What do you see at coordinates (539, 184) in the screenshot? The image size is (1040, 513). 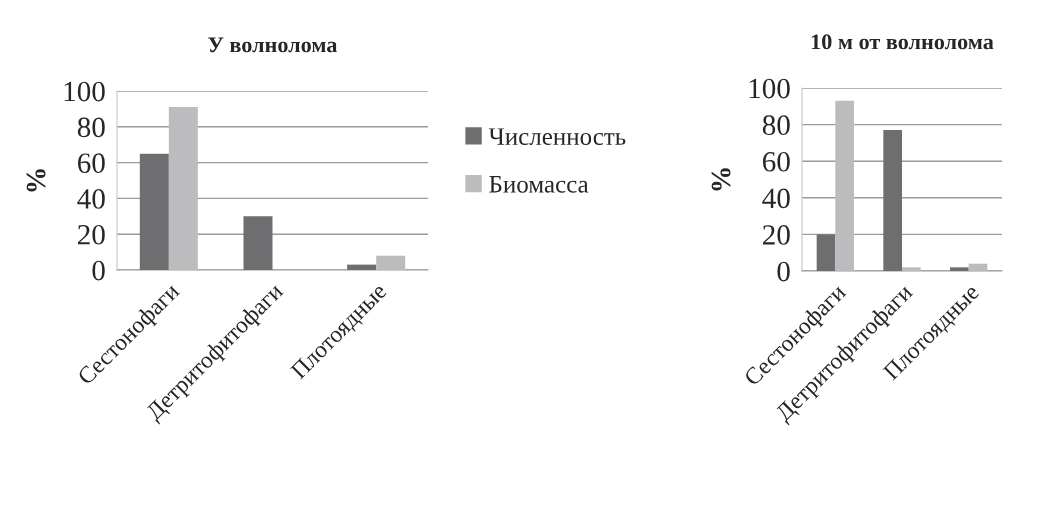 I see `legend-label: Биомасса` at bounding box center [539, 184].